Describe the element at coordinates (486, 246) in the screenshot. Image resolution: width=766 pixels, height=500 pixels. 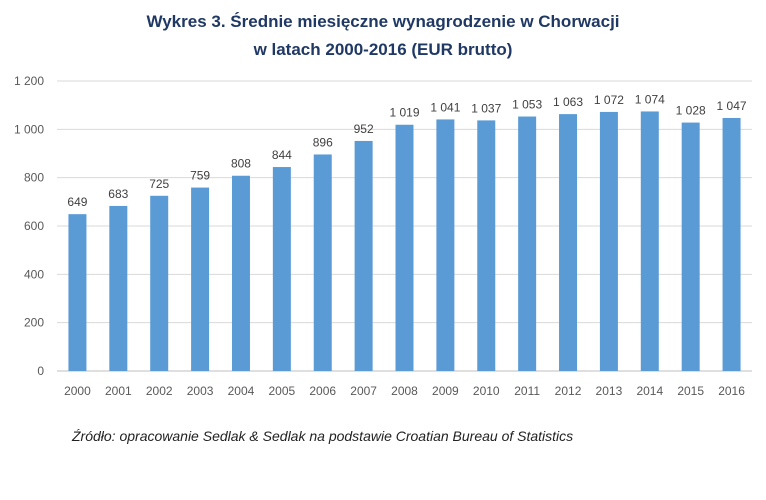
I see `bar-2010` at that location.